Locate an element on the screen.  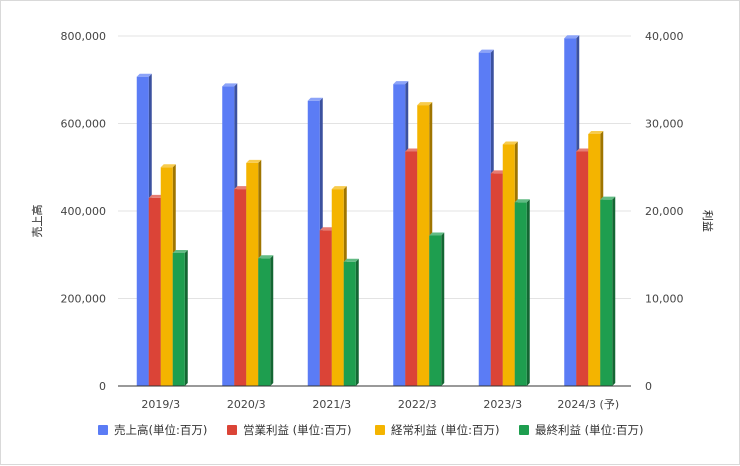
y2-tick-label: 30,000 is located at coordinates (664, 124).